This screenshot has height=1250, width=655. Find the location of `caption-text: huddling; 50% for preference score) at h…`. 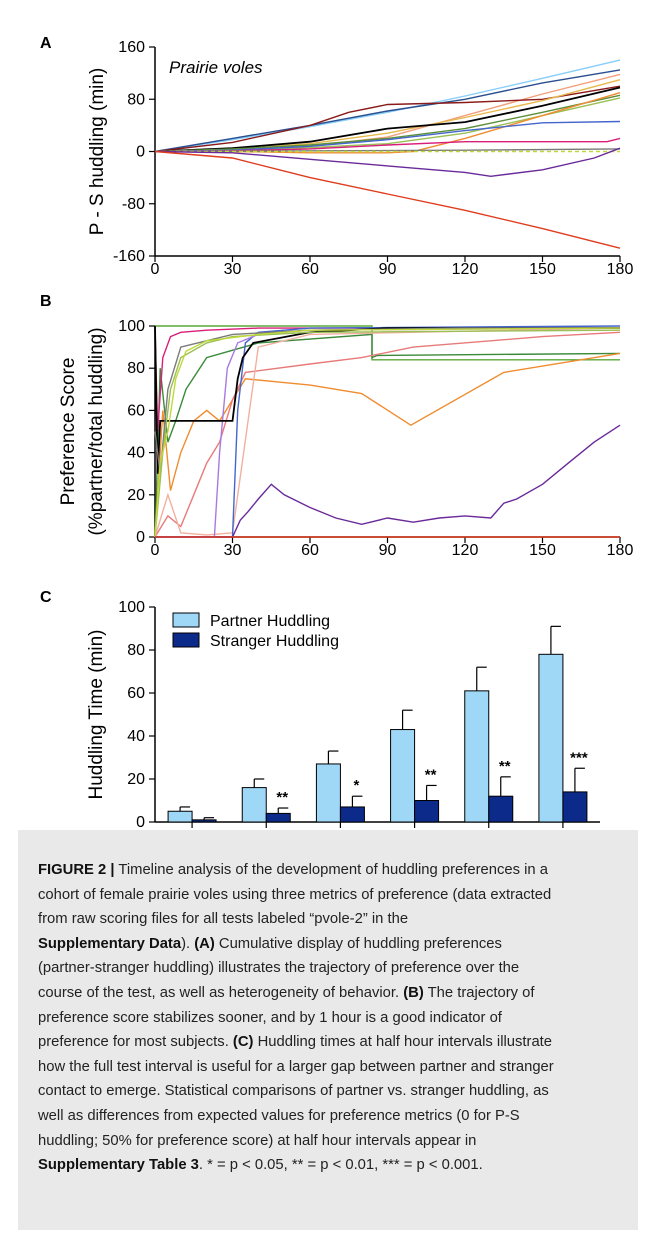

caption-text: huddling; 50% for preference score) at h… is located at coordinates (257, 1140).